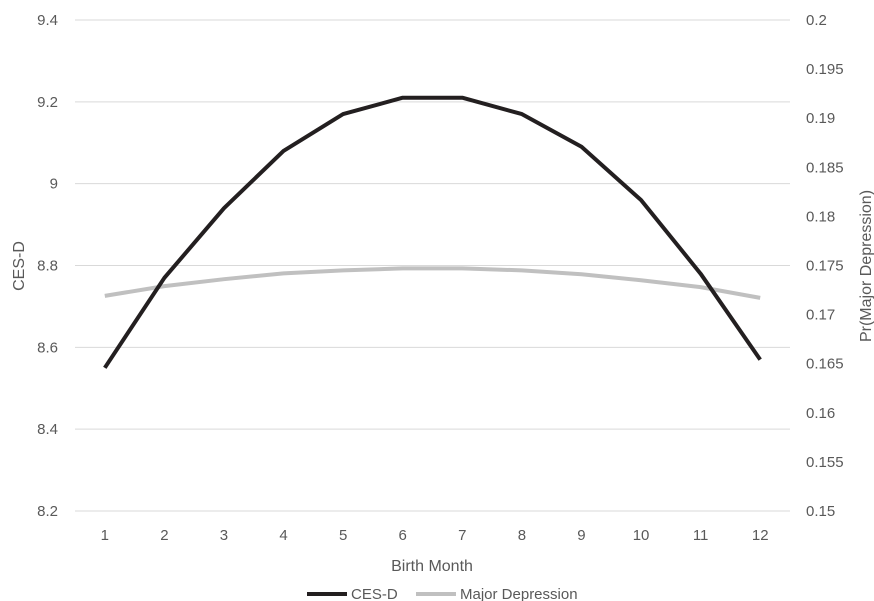  What do you see at coordinates (825, 69) in the screenshot?
I see `y2-tick-label: 0.195` at bounding box center [825, 69].